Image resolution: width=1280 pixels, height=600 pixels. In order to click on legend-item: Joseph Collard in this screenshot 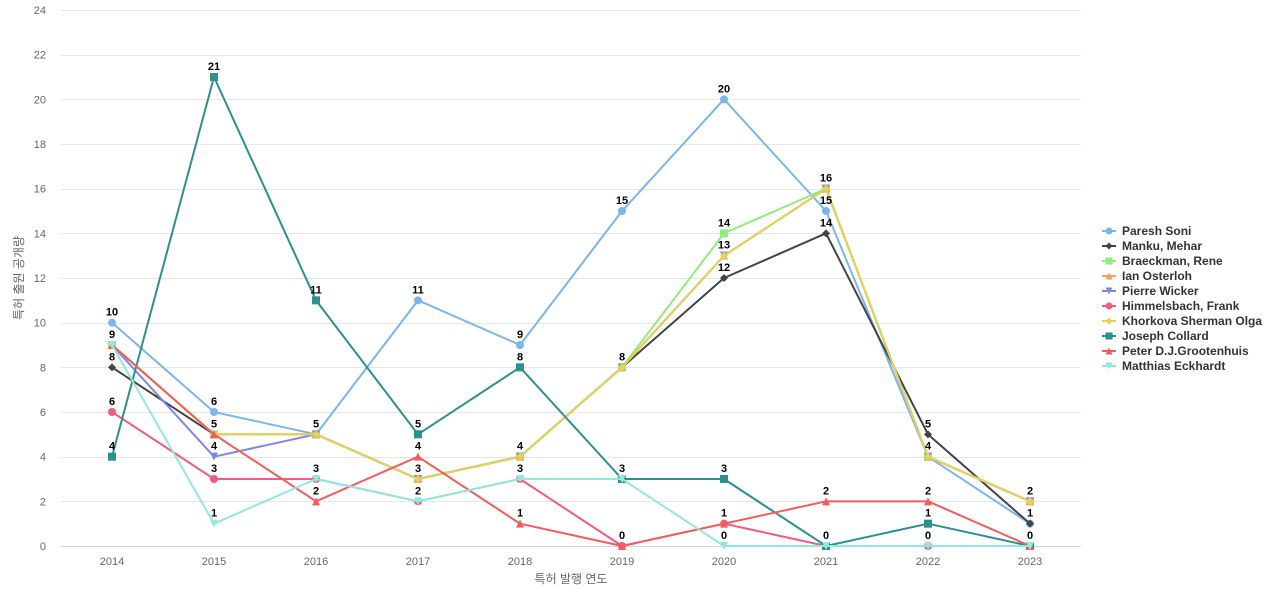, I will do `click(1155, 336)`.